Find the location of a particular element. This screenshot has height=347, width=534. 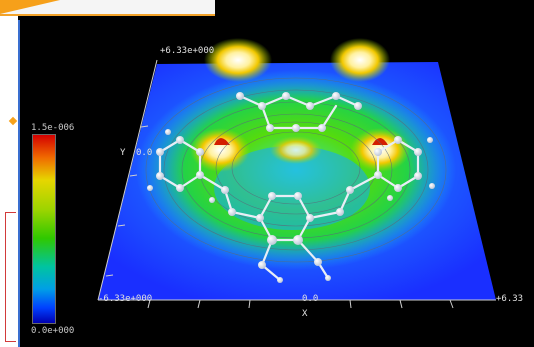

axis-bottom-right-label: +6.33 is located at coordinates (510, 299).